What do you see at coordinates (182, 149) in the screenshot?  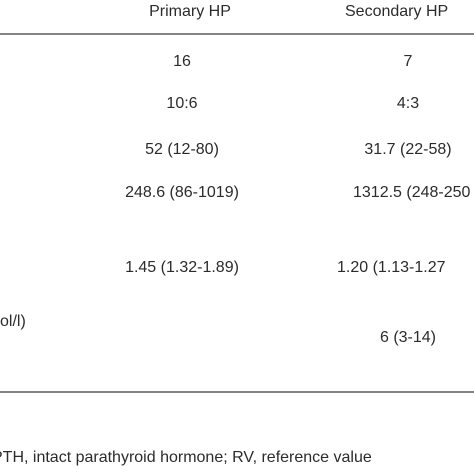 I see `cell: 52 (12-80)` at bounding box center [182, 149].